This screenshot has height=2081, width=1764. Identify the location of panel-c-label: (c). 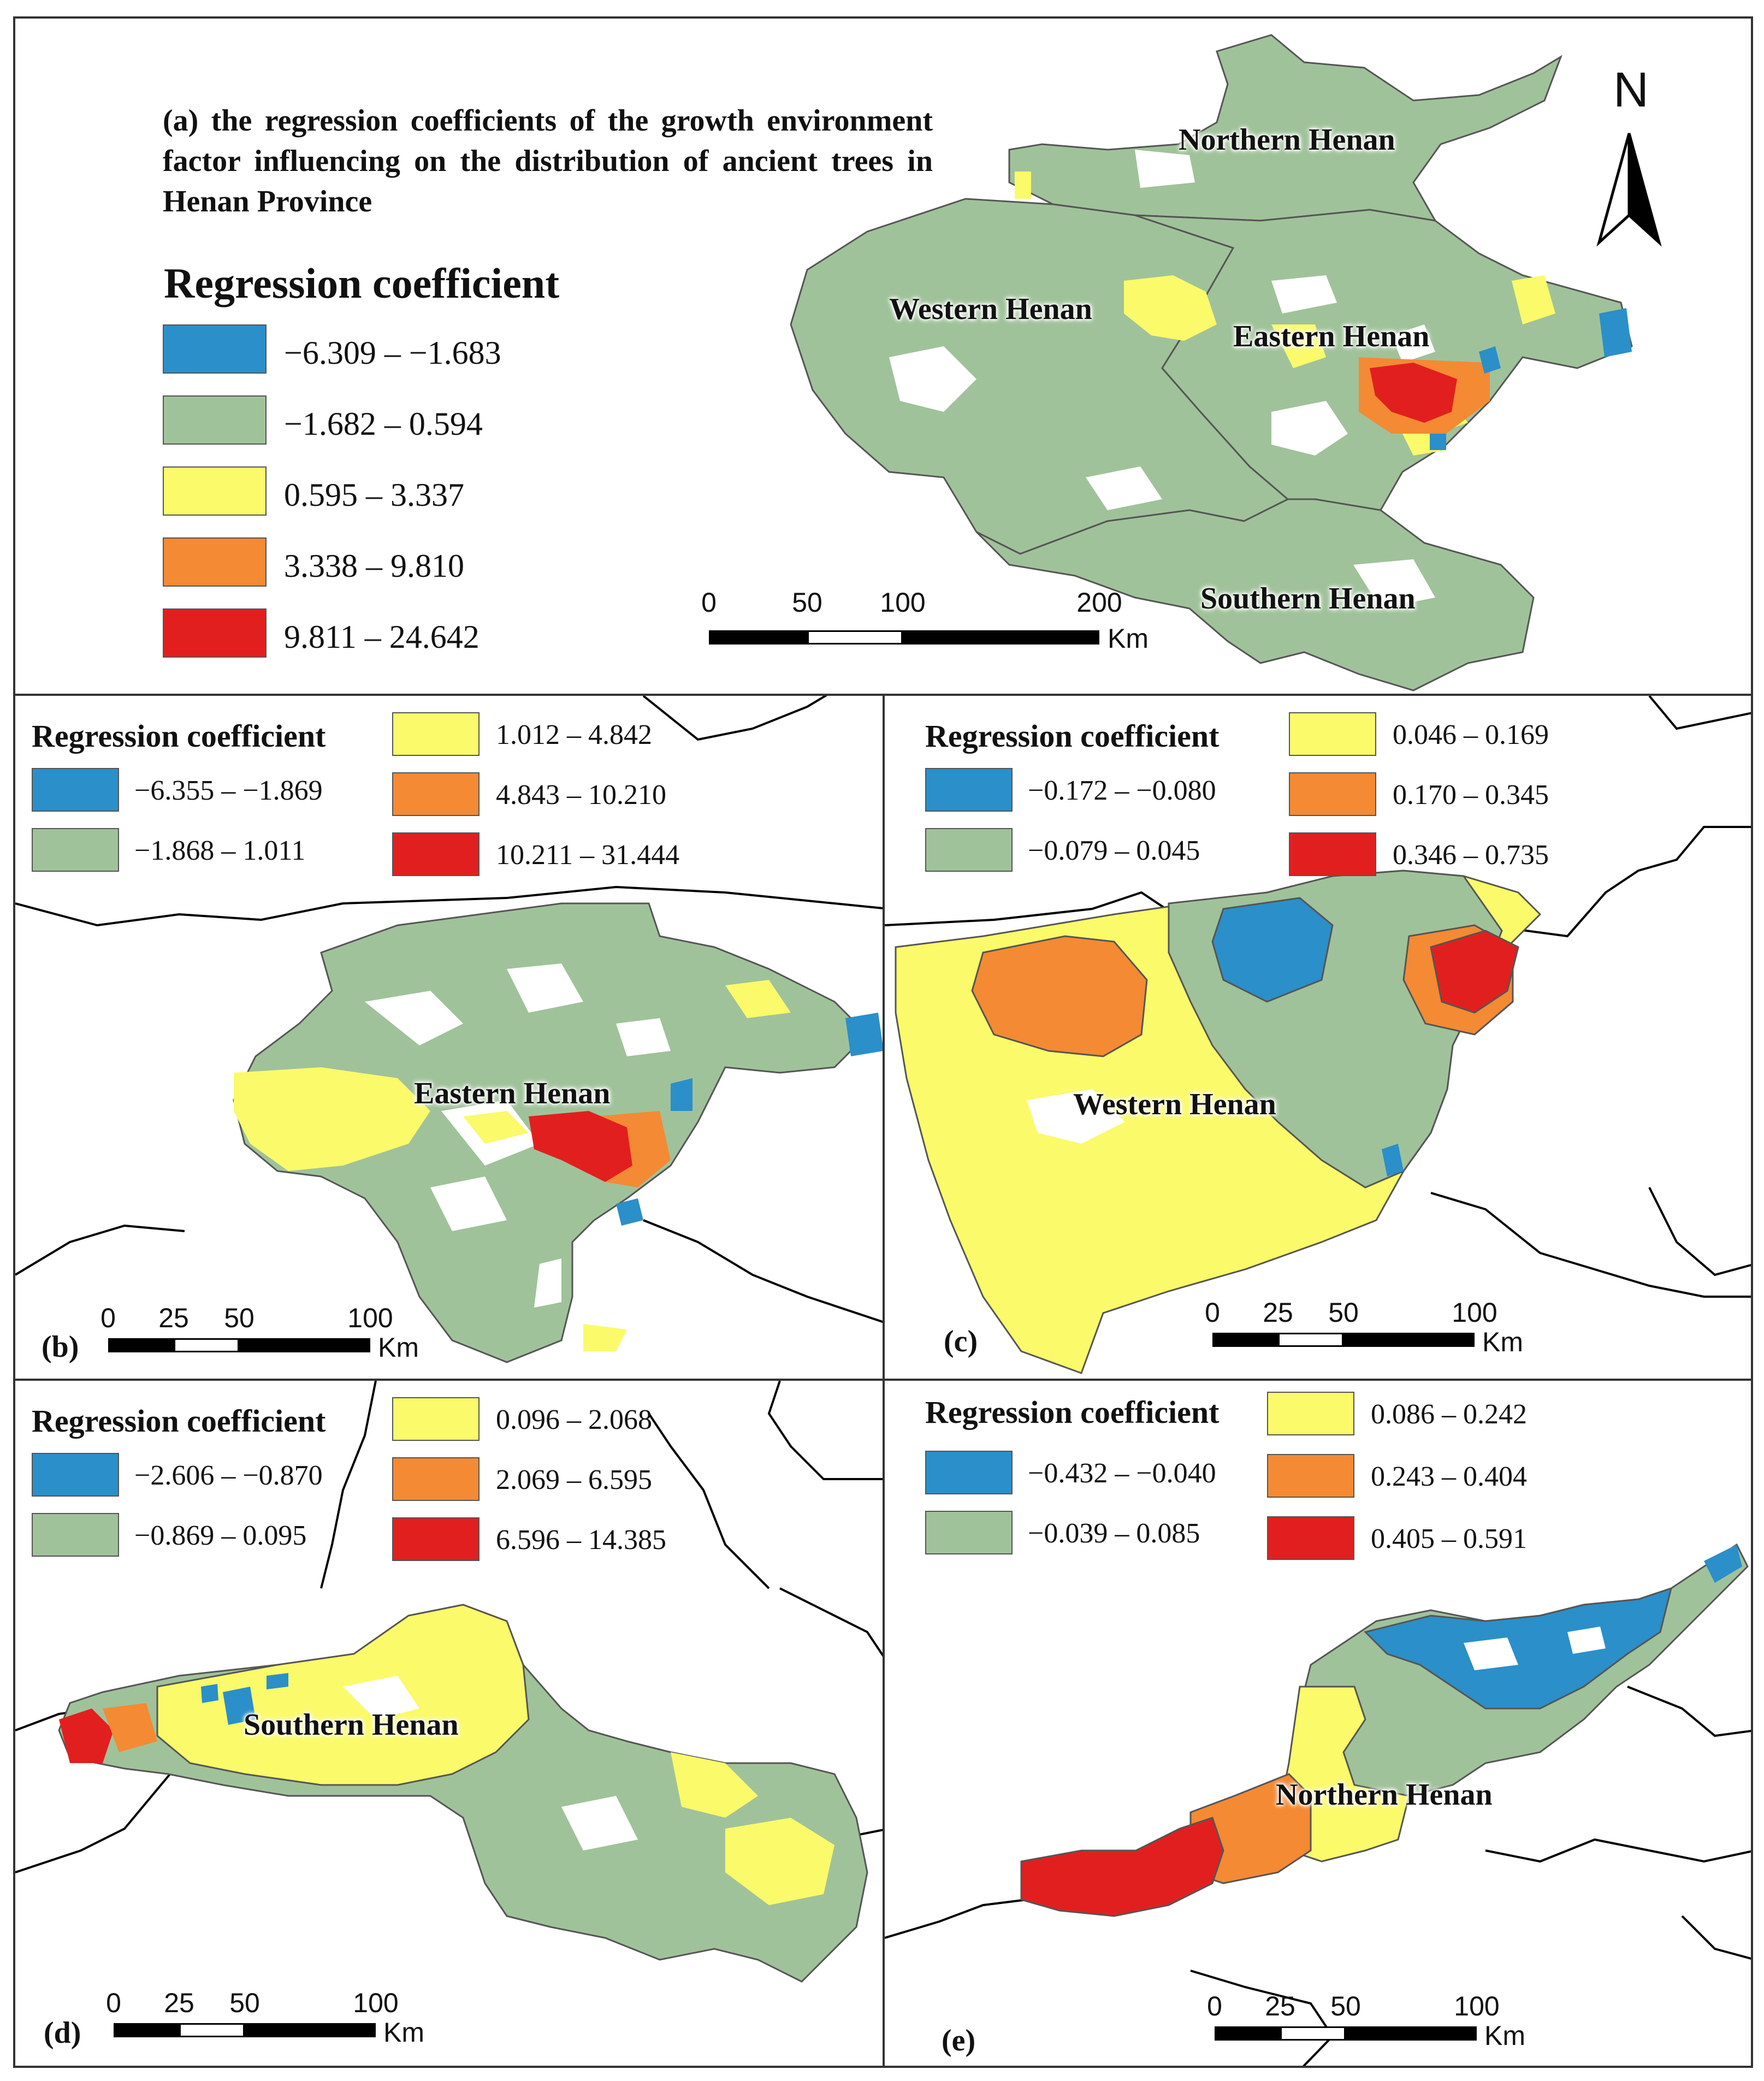
(961, 1341).